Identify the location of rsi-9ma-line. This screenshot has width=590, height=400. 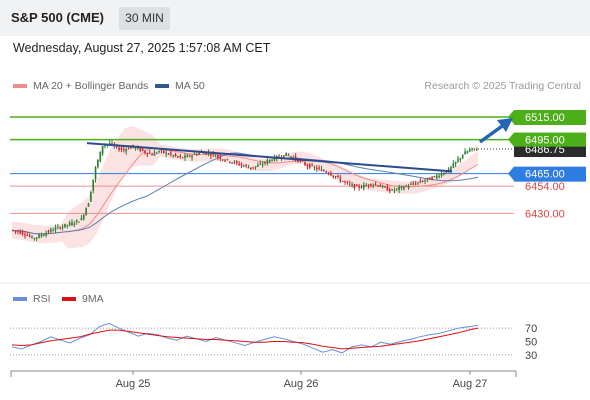
(245, 338).